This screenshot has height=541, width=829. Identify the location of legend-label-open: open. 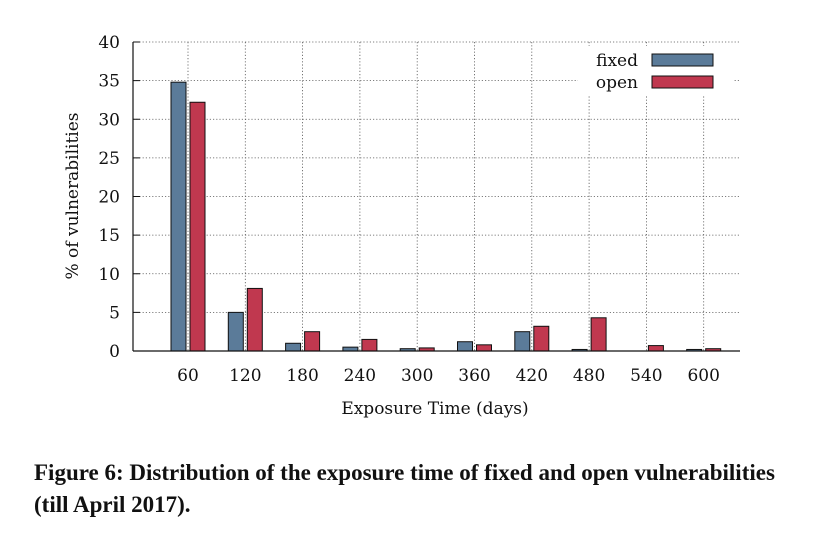
(617, 83).